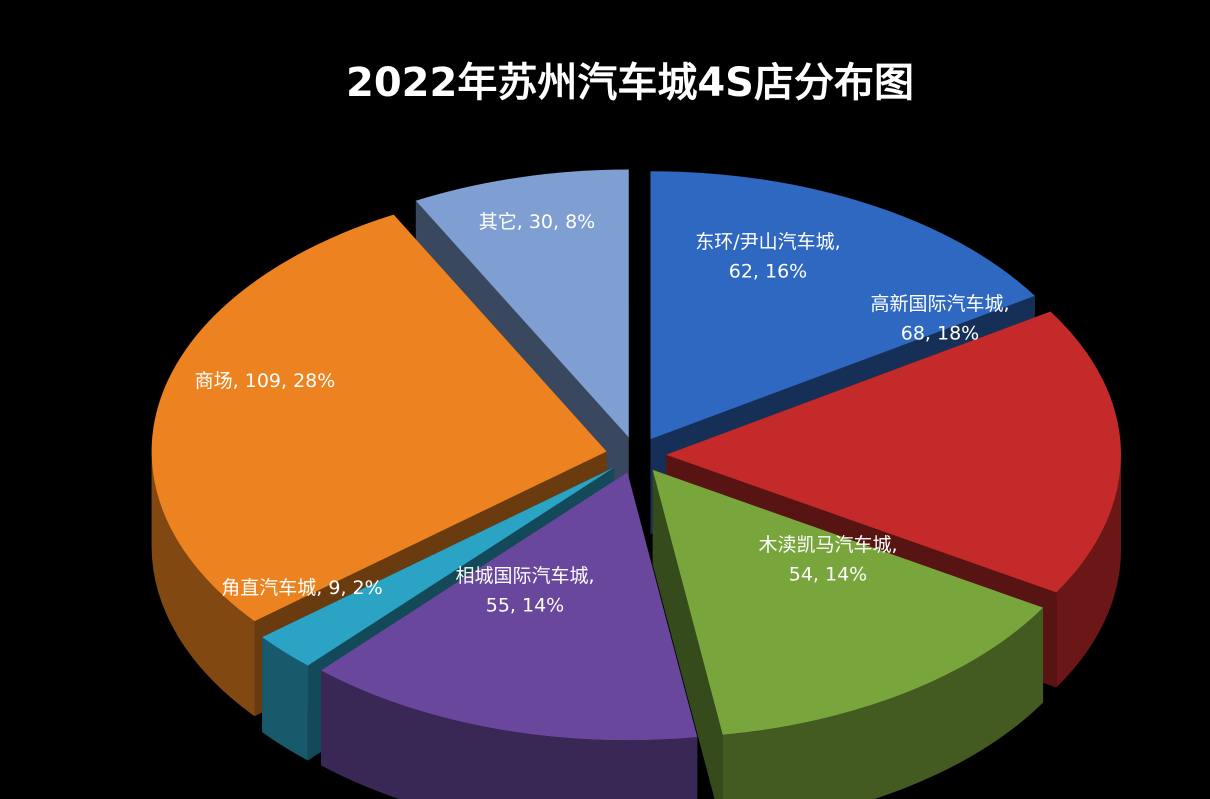 Image resolution: width=1210 pixels, height=799 pixels. I want to click on data-label-line: 其它, 30, 8%, so click(537, 222).